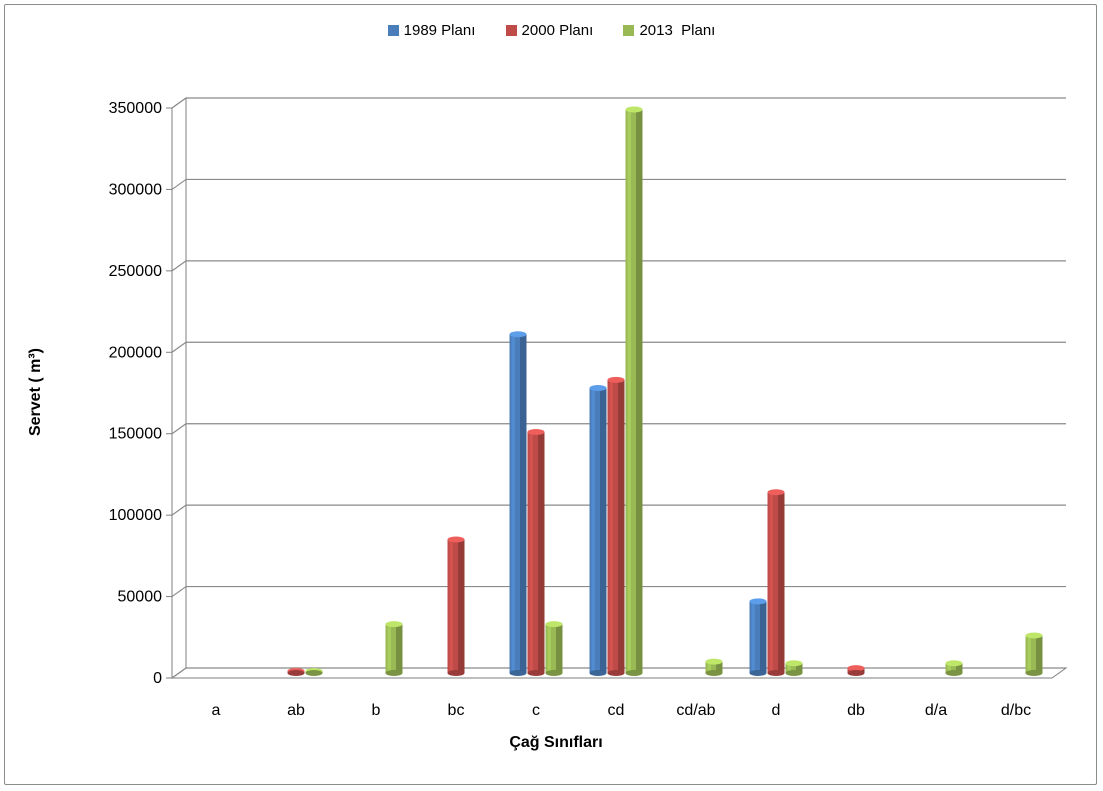 Image resolution: width=1103 pixels, height=791 pixels. What do you see at coordinates (616, 710) in the screenshot?
I see `x-tick-label: cd` at bounding box center [616, 710].